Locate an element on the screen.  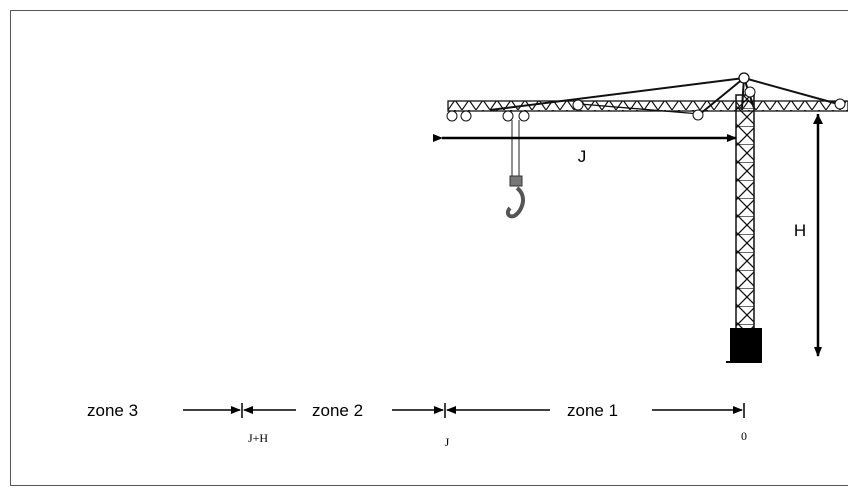
marker-label: J+H is located at coordinates (258, 438).